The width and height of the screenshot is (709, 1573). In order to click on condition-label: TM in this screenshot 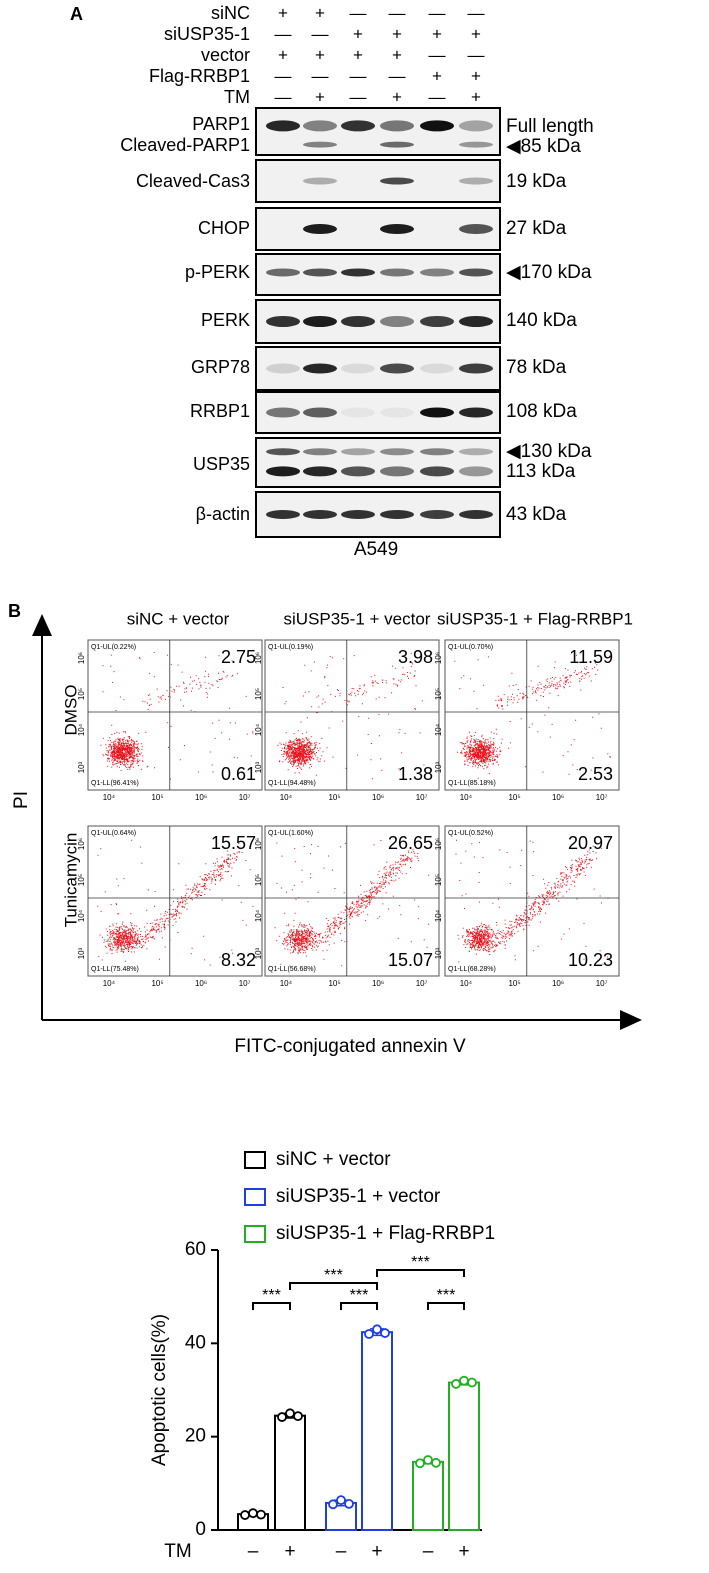, I will do `click(237, 97)`.